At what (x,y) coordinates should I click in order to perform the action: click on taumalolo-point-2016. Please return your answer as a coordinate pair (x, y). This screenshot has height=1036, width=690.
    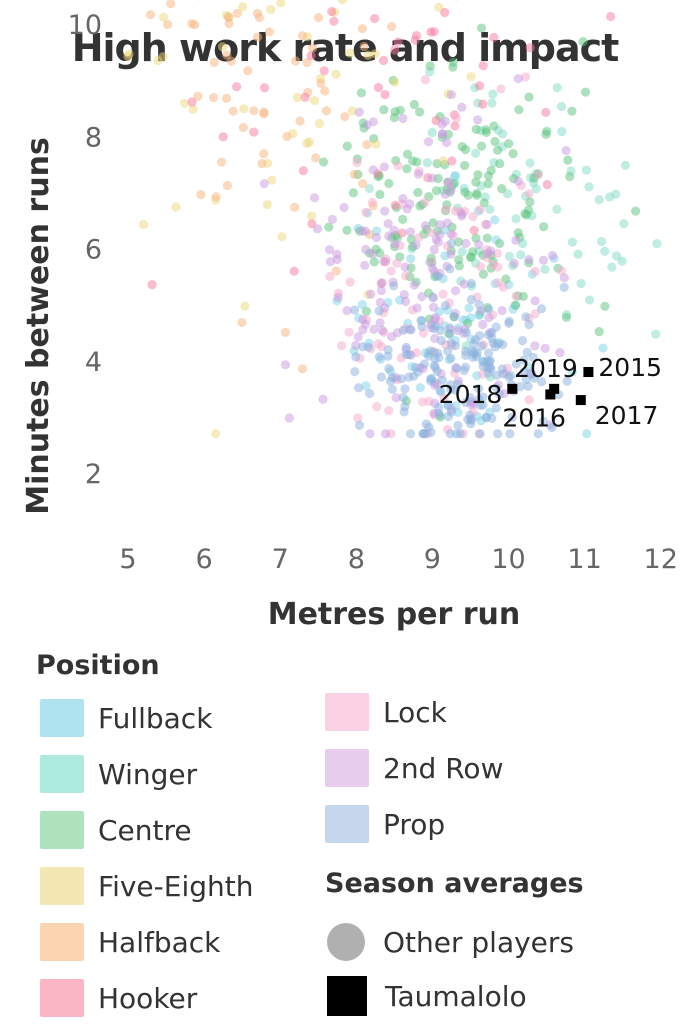
    Looking at the image, I should click on (550, 394).